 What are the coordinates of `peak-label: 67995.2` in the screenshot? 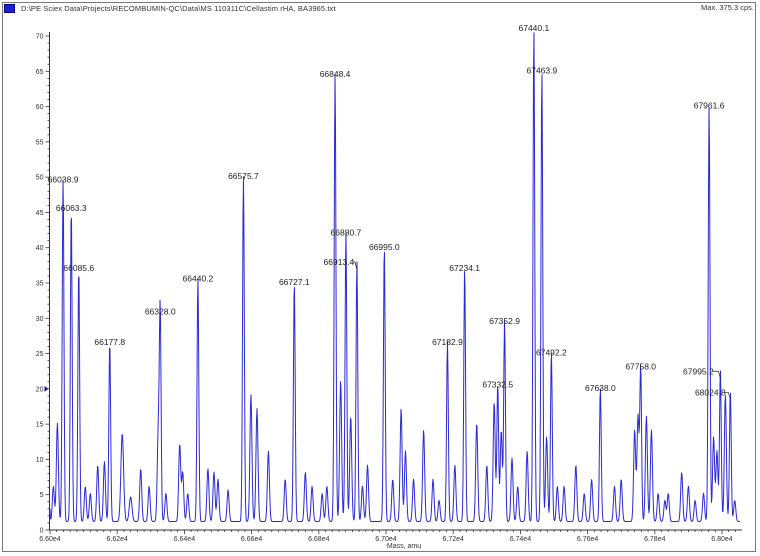 It's located at (698, 371).